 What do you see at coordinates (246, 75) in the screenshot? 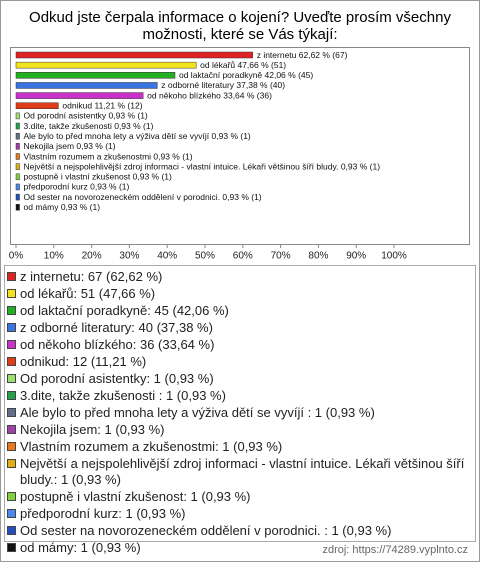
I see `value-label: od laktační poradkyně 42,06 % (45)` at bounding box center [246, 75].